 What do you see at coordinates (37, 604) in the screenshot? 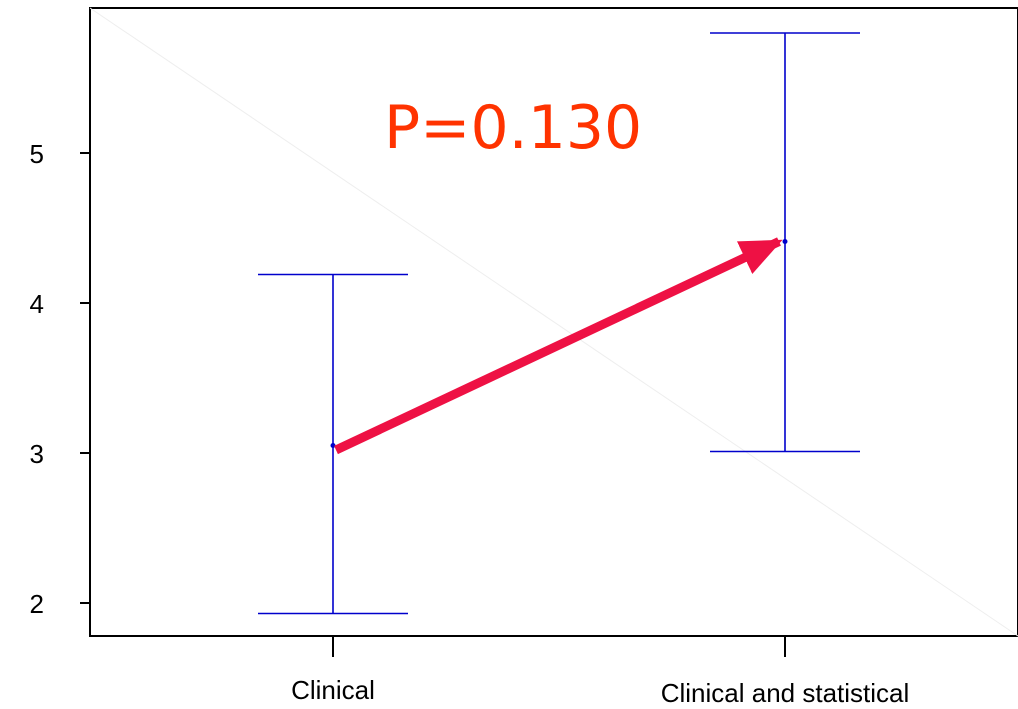
I see `y-tick-label: 2` at bounding box center [37, 604].